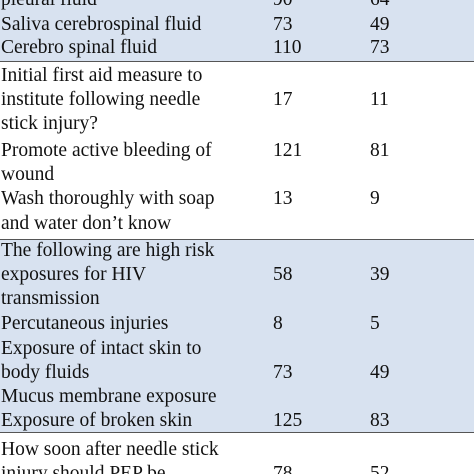  Describe the element at coordinates (379, 99) in the screenshot. I see `table-cell-percent: 11` at that location.